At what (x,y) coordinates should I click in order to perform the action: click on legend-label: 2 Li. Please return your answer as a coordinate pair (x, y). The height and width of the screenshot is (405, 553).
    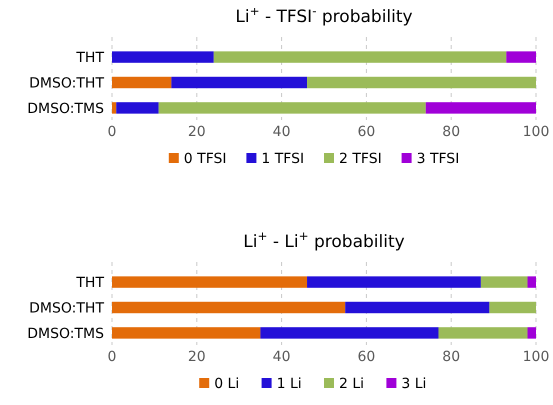
    Looking at the image, I should click on (351, 384).